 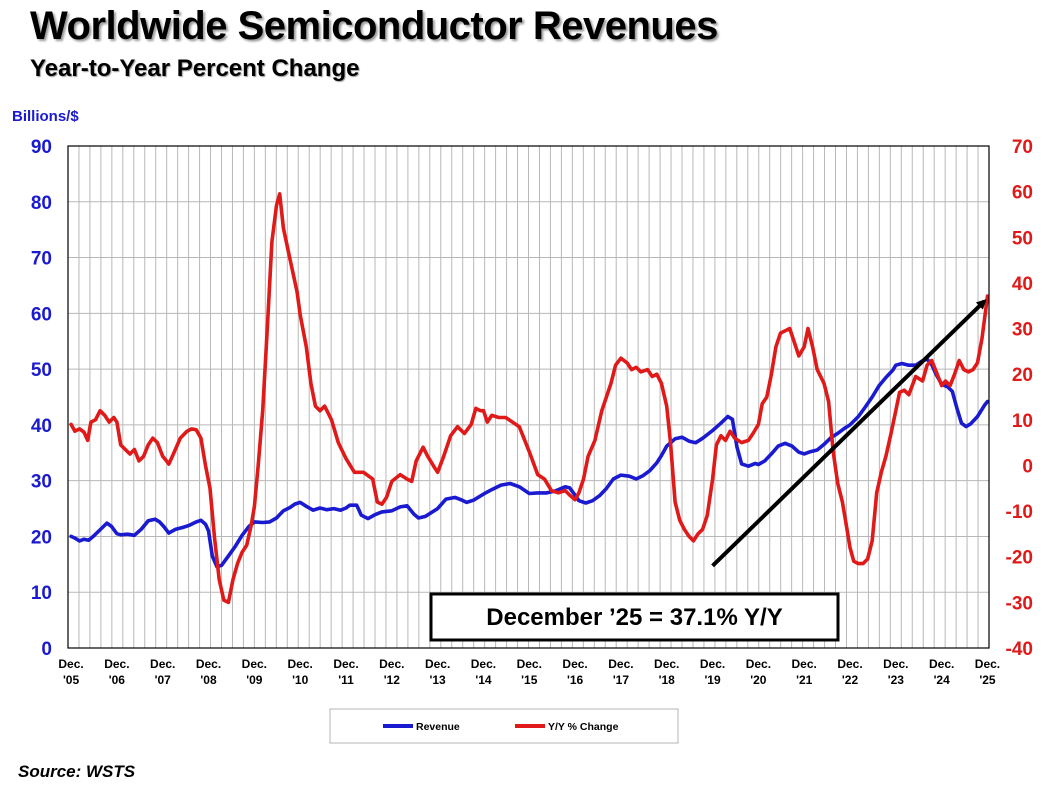 What do you see at coordinates (667, 680) in the screenshot?
I see `x-tick-label: '18` at bounding box center [667, 680].